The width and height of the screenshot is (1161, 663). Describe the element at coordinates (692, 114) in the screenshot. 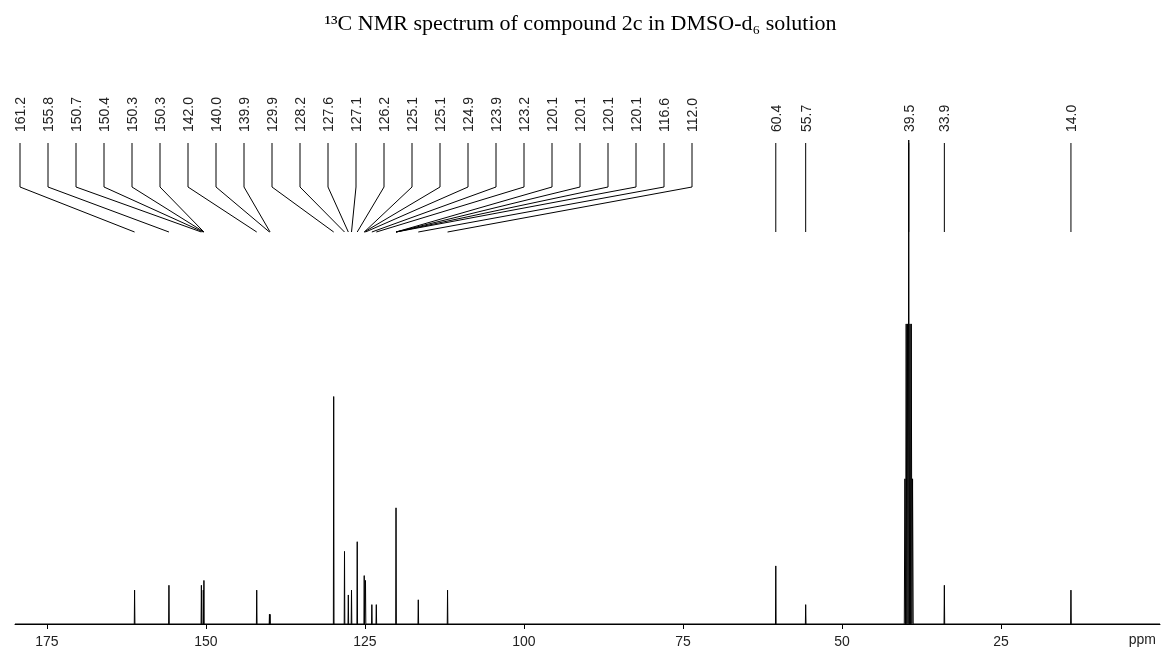

I see `annotation: 112.0` at that location.